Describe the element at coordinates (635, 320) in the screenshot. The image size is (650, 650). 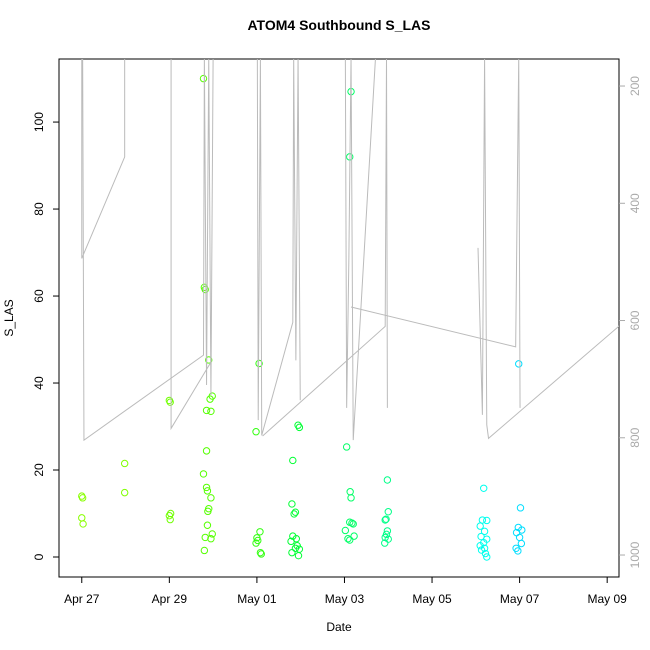
I see `y2-tick-label: 600` at that location.